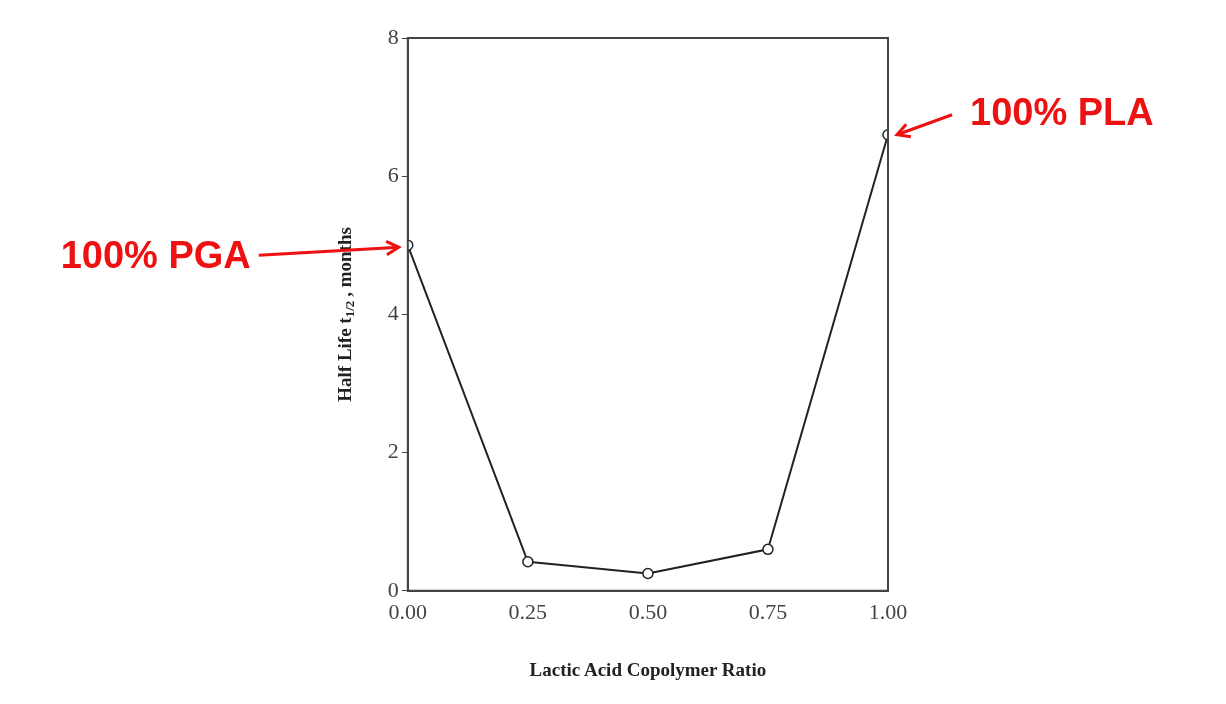  Describe the element at coordinates (888, 611) in the screenshot. I see `x-tick-label: 1.00` at that location.